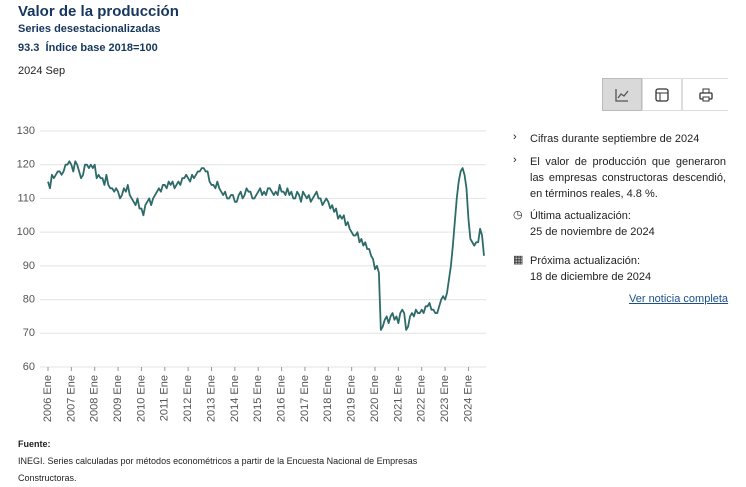 The width and height of the screenshot is (746, 487). I want to click on y-tick-label: 130, so click(26, 131).